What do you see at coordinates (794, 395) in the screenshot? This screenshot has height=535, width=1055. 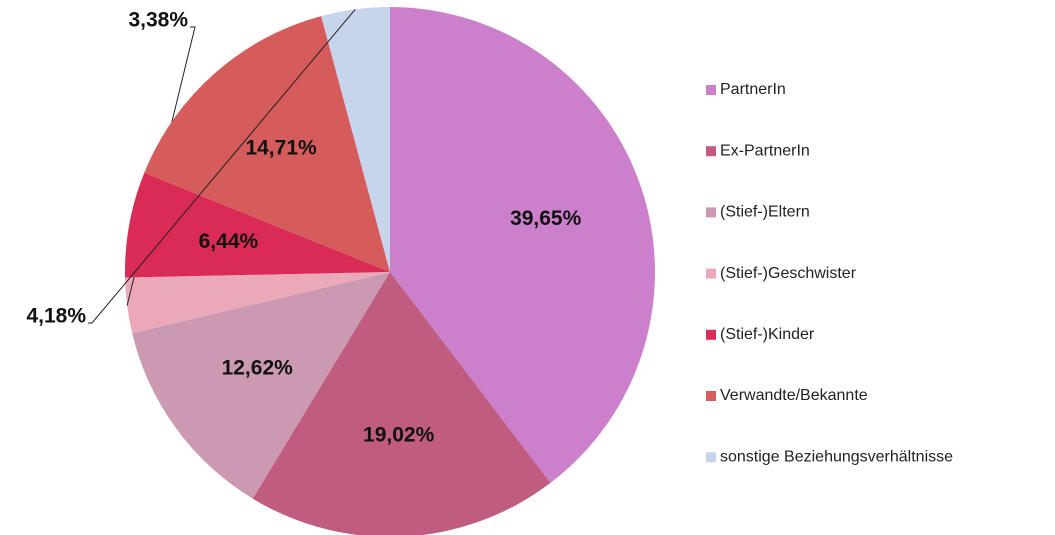 I see `legend-label: Verwandte/Bekannte` at bounding box center [794, 395].